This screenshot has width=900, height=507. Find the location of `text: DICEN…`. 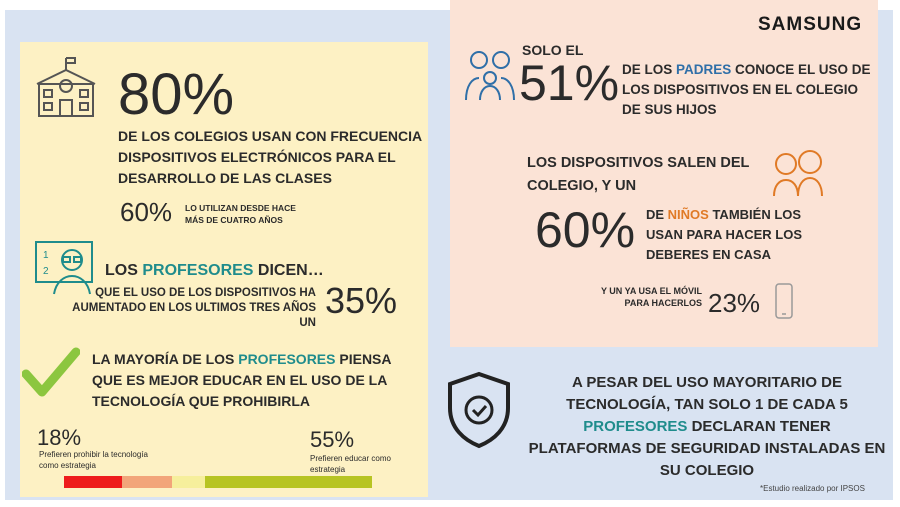

text: DICEN… is located at coordinates (288, 270).